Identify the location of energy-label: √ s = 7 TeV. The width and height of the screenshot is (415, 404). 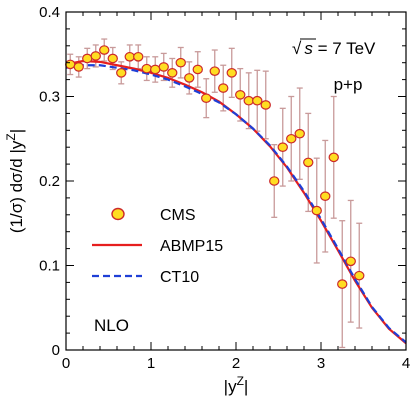
(334, 48).